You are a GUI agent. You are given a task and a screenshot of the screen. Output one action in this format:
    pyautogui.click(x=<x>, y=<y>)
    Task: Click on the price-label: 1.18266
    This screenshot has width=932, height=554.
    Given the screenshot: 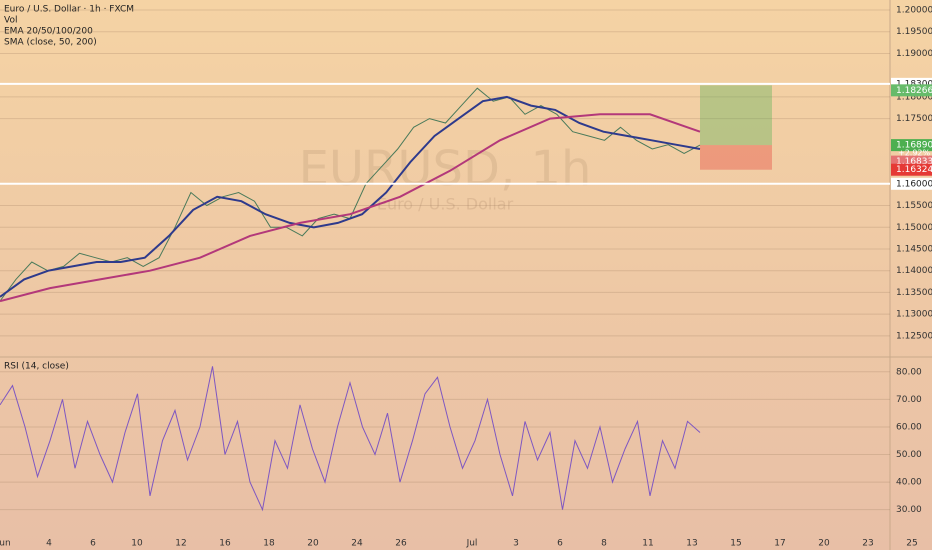 What is the action you would take?
    pyautogui.click(x=914, y=91)
    